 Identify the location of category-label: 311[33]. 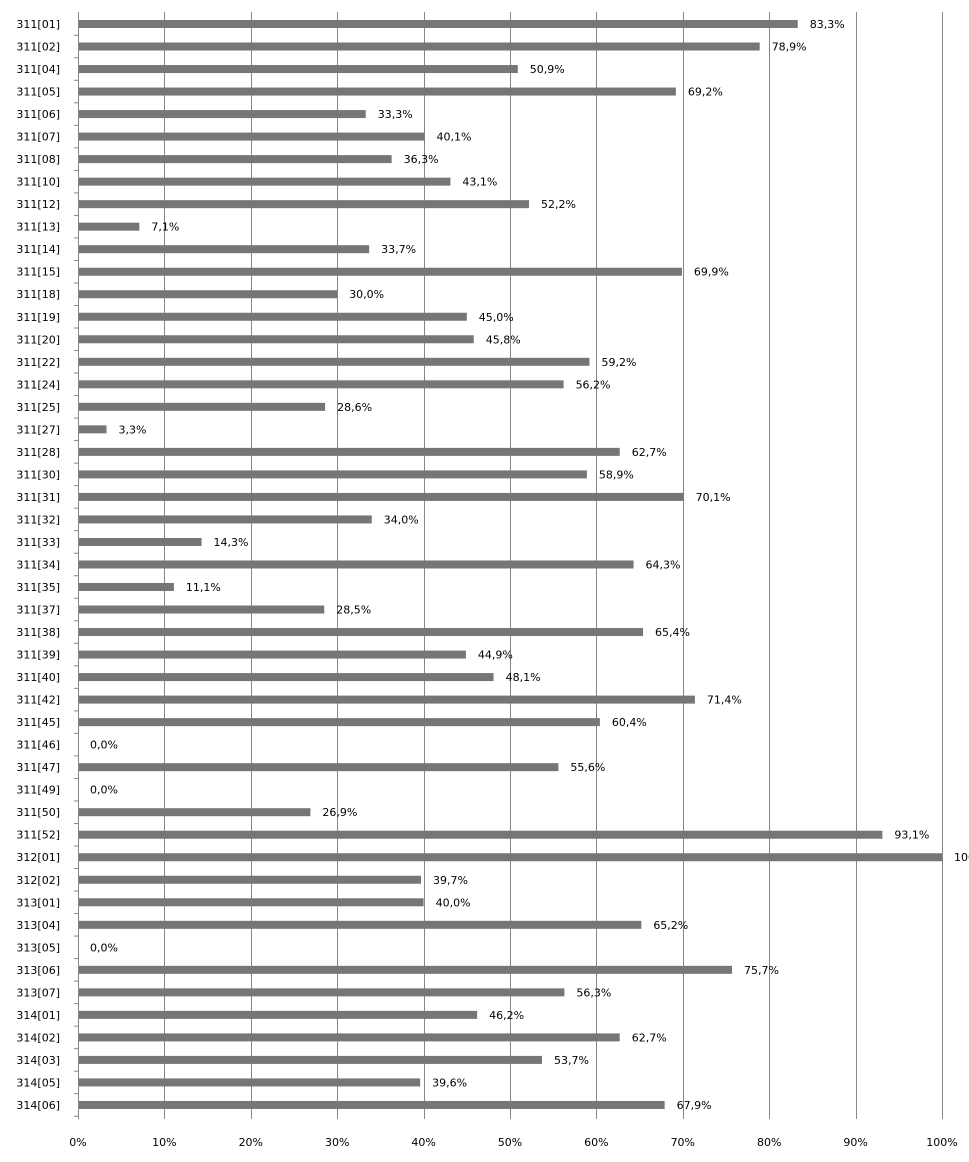
(38, 542).